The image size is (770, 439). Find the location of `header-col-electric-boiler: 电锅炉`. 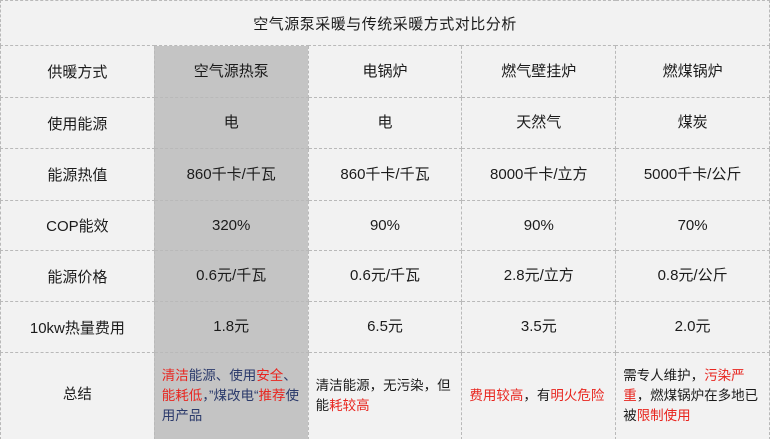

header-col-electric-boiler: 电锅炉 is located at coordinates (385, 71).